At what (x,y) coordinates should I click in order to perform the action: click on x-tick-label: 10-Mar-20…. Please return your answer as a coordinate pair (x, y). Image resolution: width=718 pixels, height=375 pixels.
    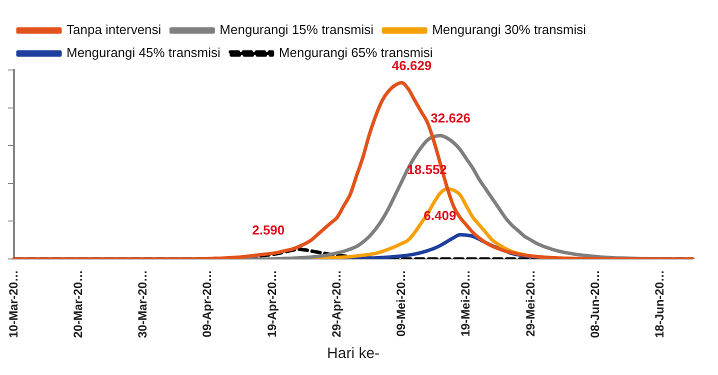
    Looking at the image, I should click on (13, 304).